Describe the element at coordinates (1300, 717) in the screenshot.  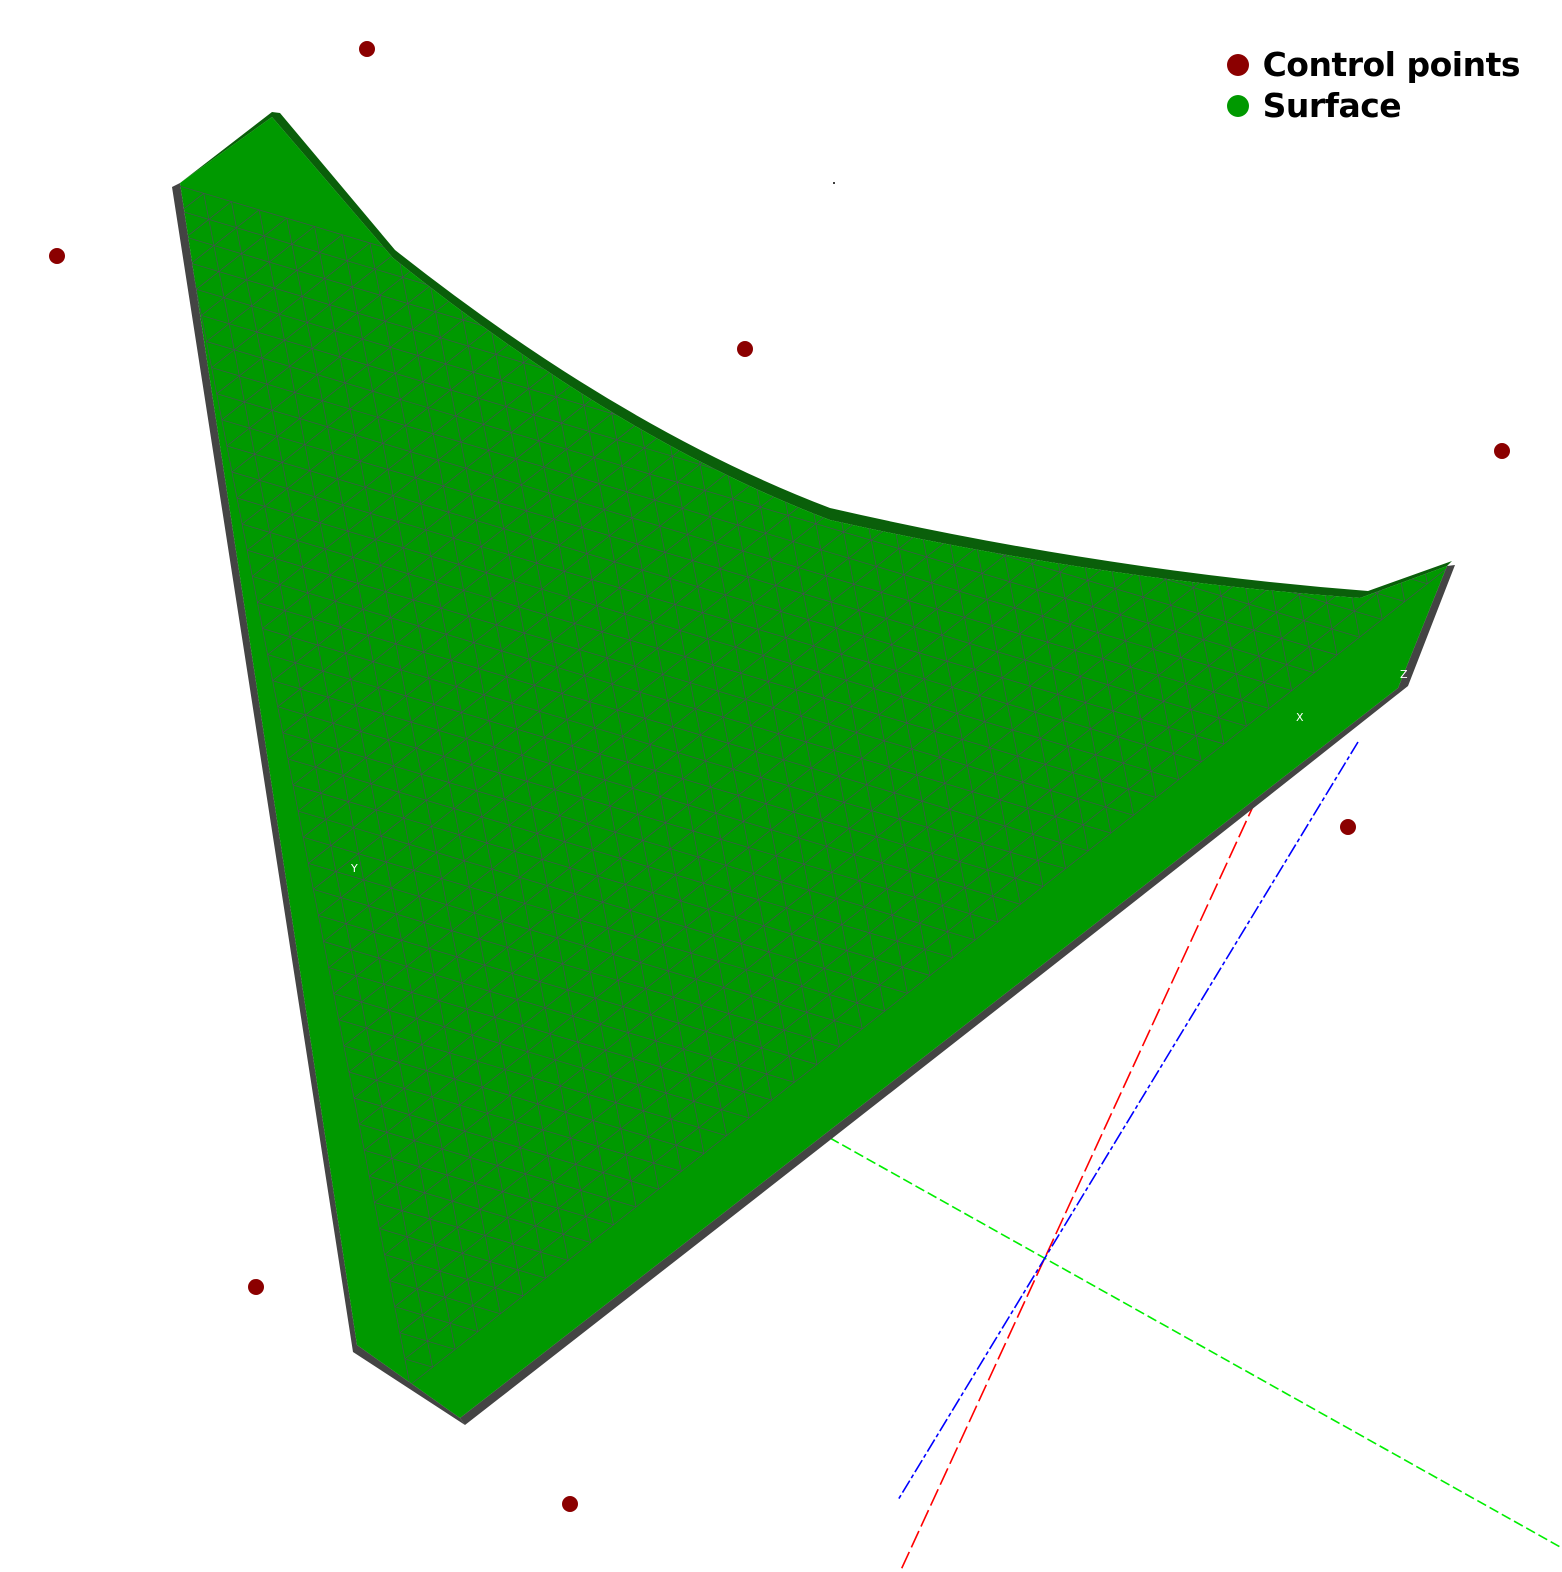
I see `x-axis-label: X` at that location.